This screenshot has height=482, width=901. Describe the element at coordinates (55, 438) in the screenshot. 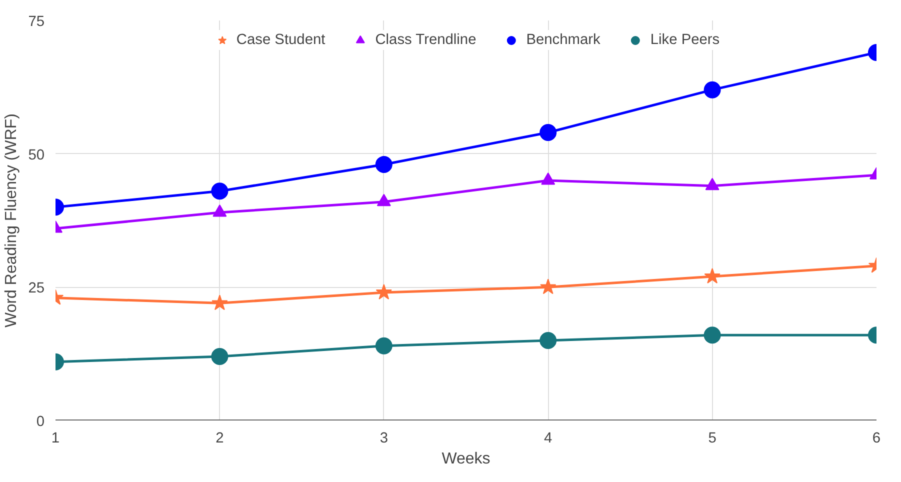

I see `x-tick-label: 1` at that location.